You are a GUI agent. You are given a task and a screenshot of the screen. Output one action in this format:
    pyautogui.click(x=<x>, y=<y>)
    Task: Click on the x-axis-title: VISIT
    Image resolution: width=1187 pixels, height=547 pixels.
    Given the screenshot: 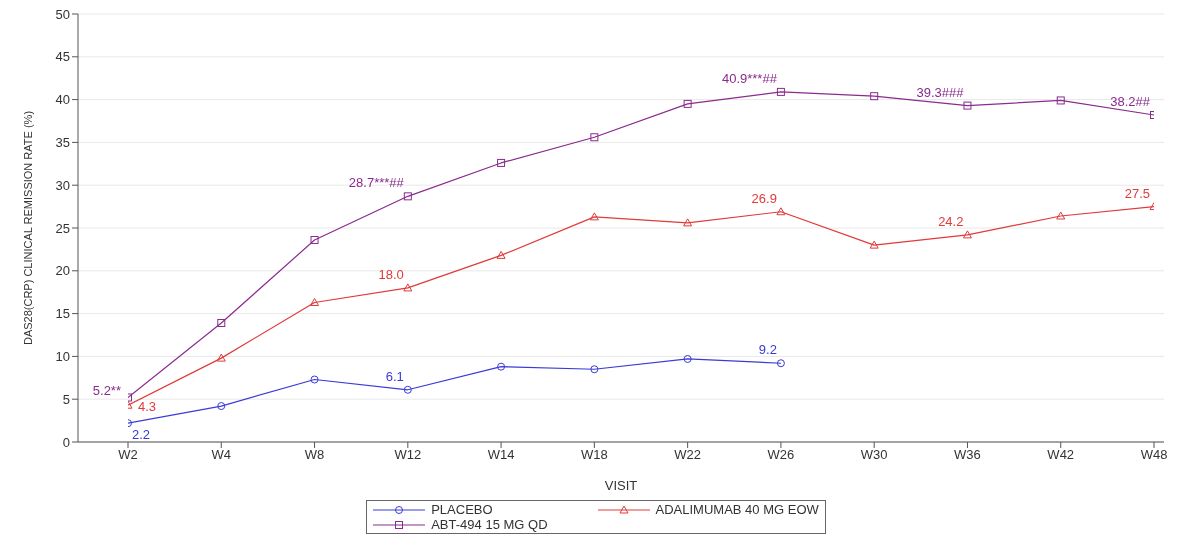 What is the action you would take?
    pyautogui.click(x=621, y=485)
    